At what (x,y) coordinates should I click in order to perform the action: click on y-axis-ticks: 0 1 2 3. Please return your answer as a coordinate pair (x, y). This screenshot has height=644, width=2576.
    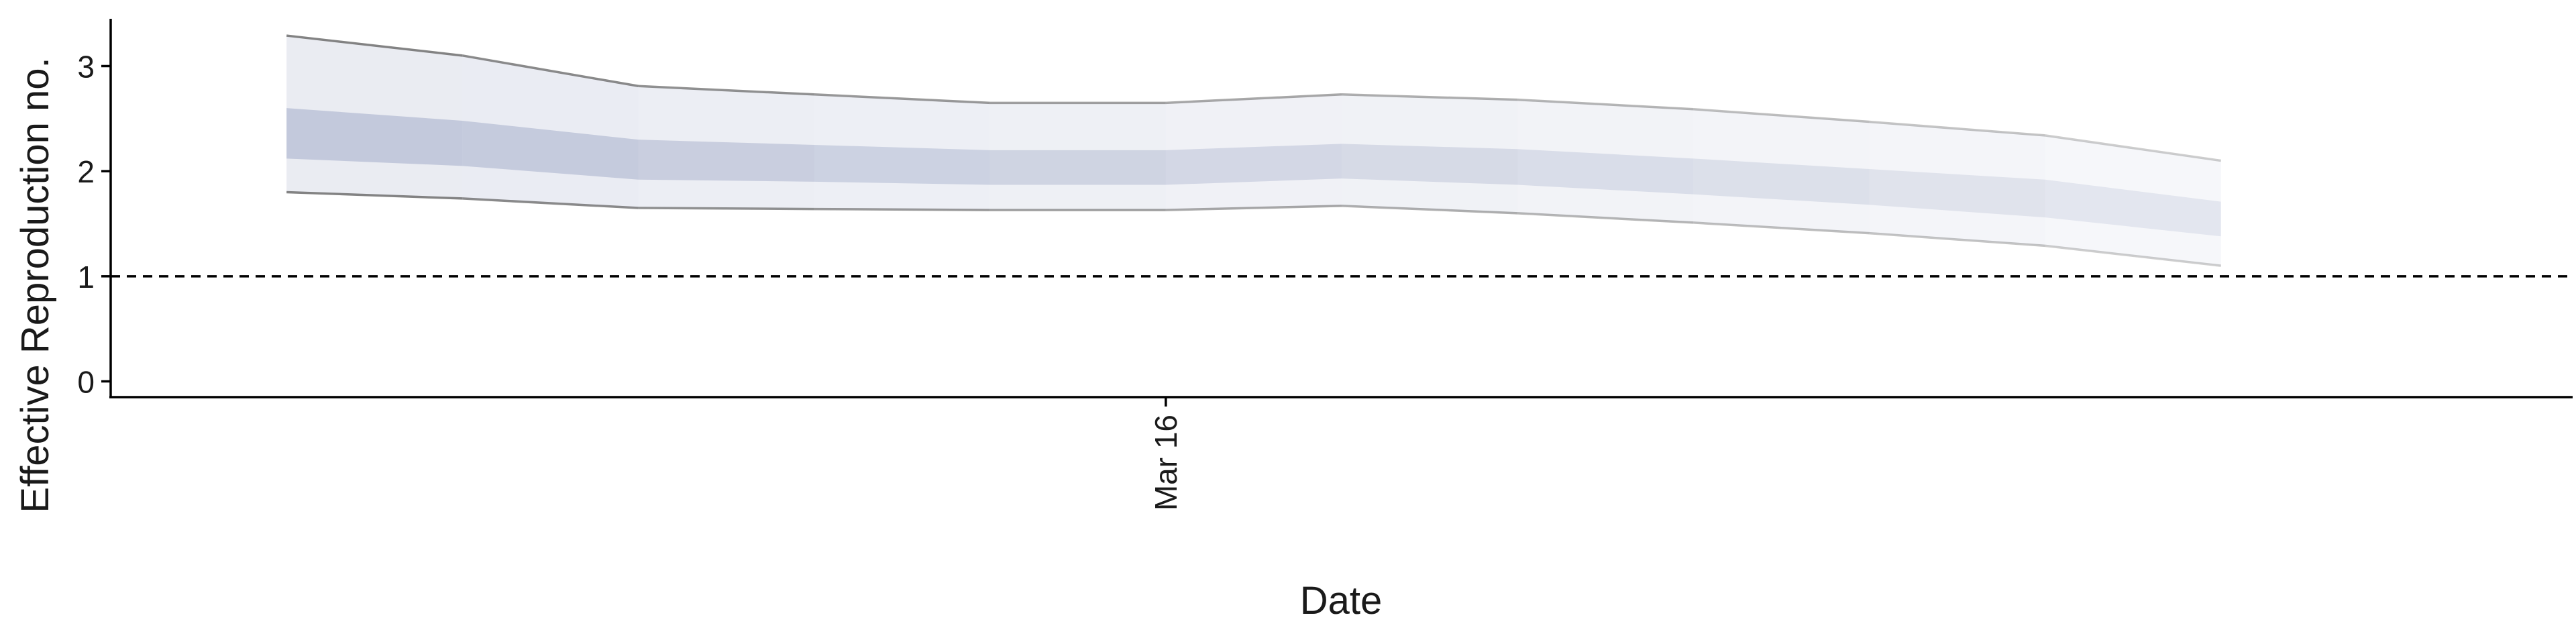
    Looking at the image, I should click on (94, 225).